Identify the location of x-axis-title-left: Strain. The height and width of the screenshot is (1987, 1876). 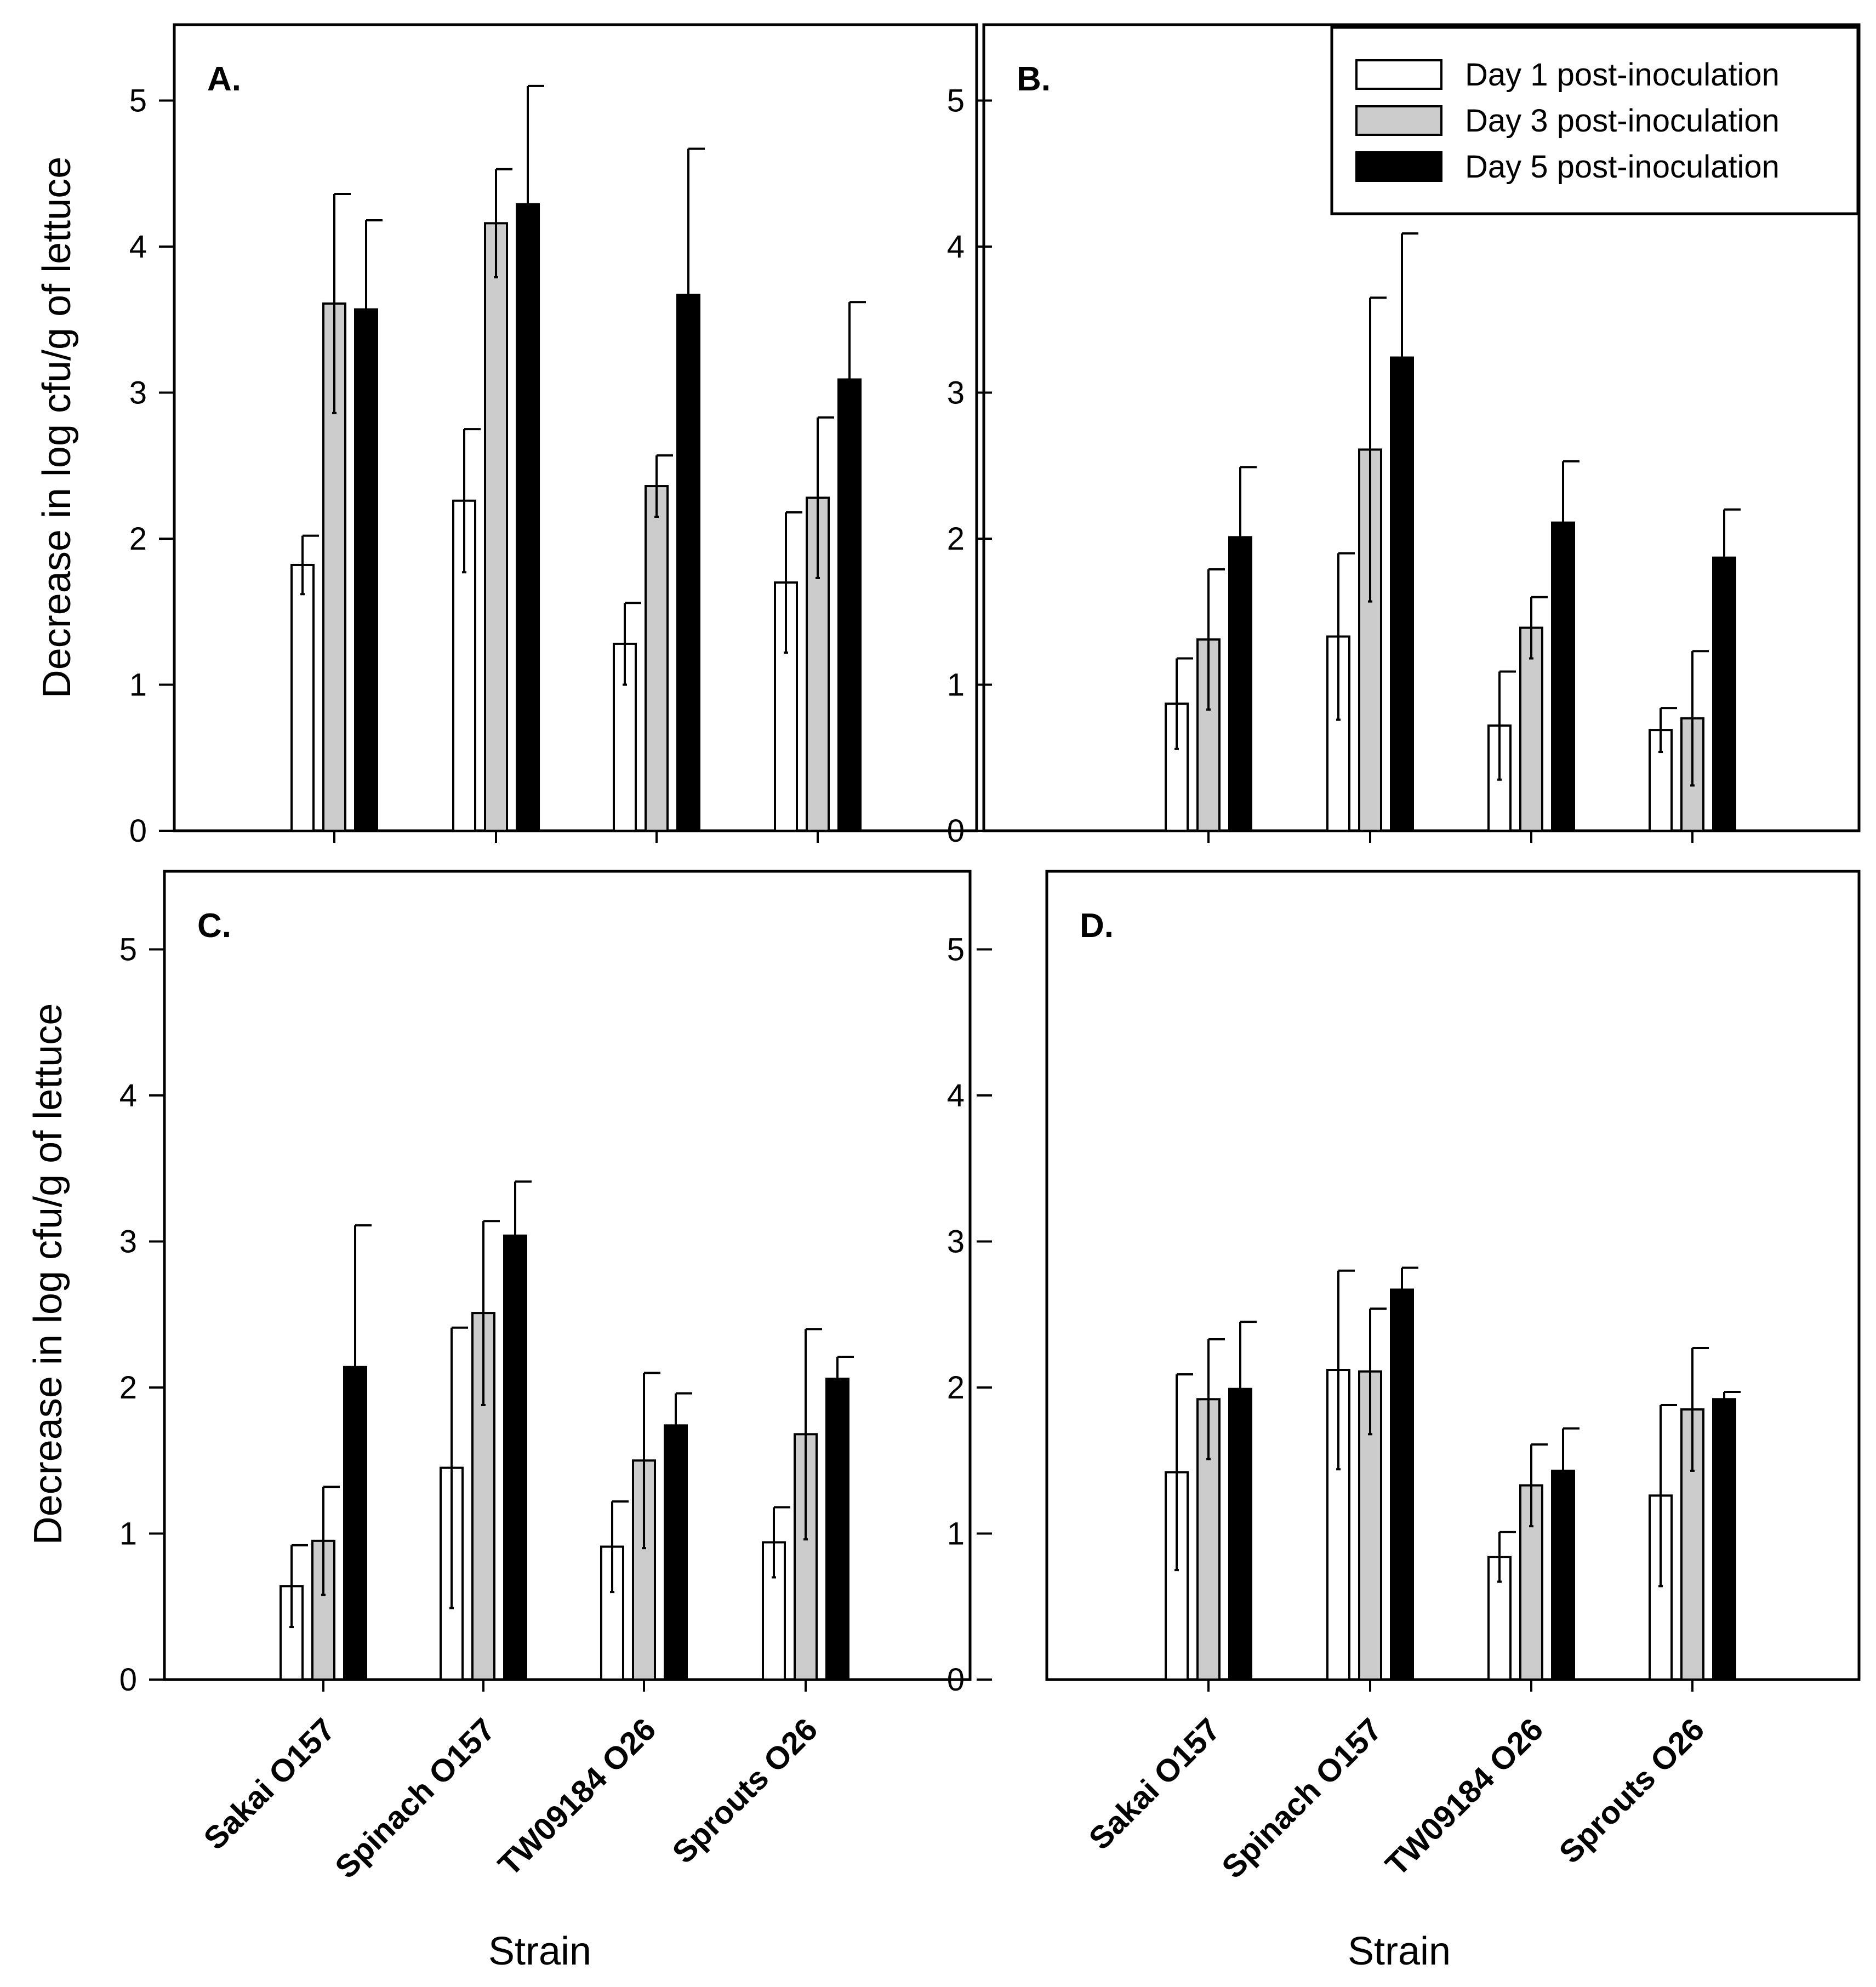
(539, 1951).